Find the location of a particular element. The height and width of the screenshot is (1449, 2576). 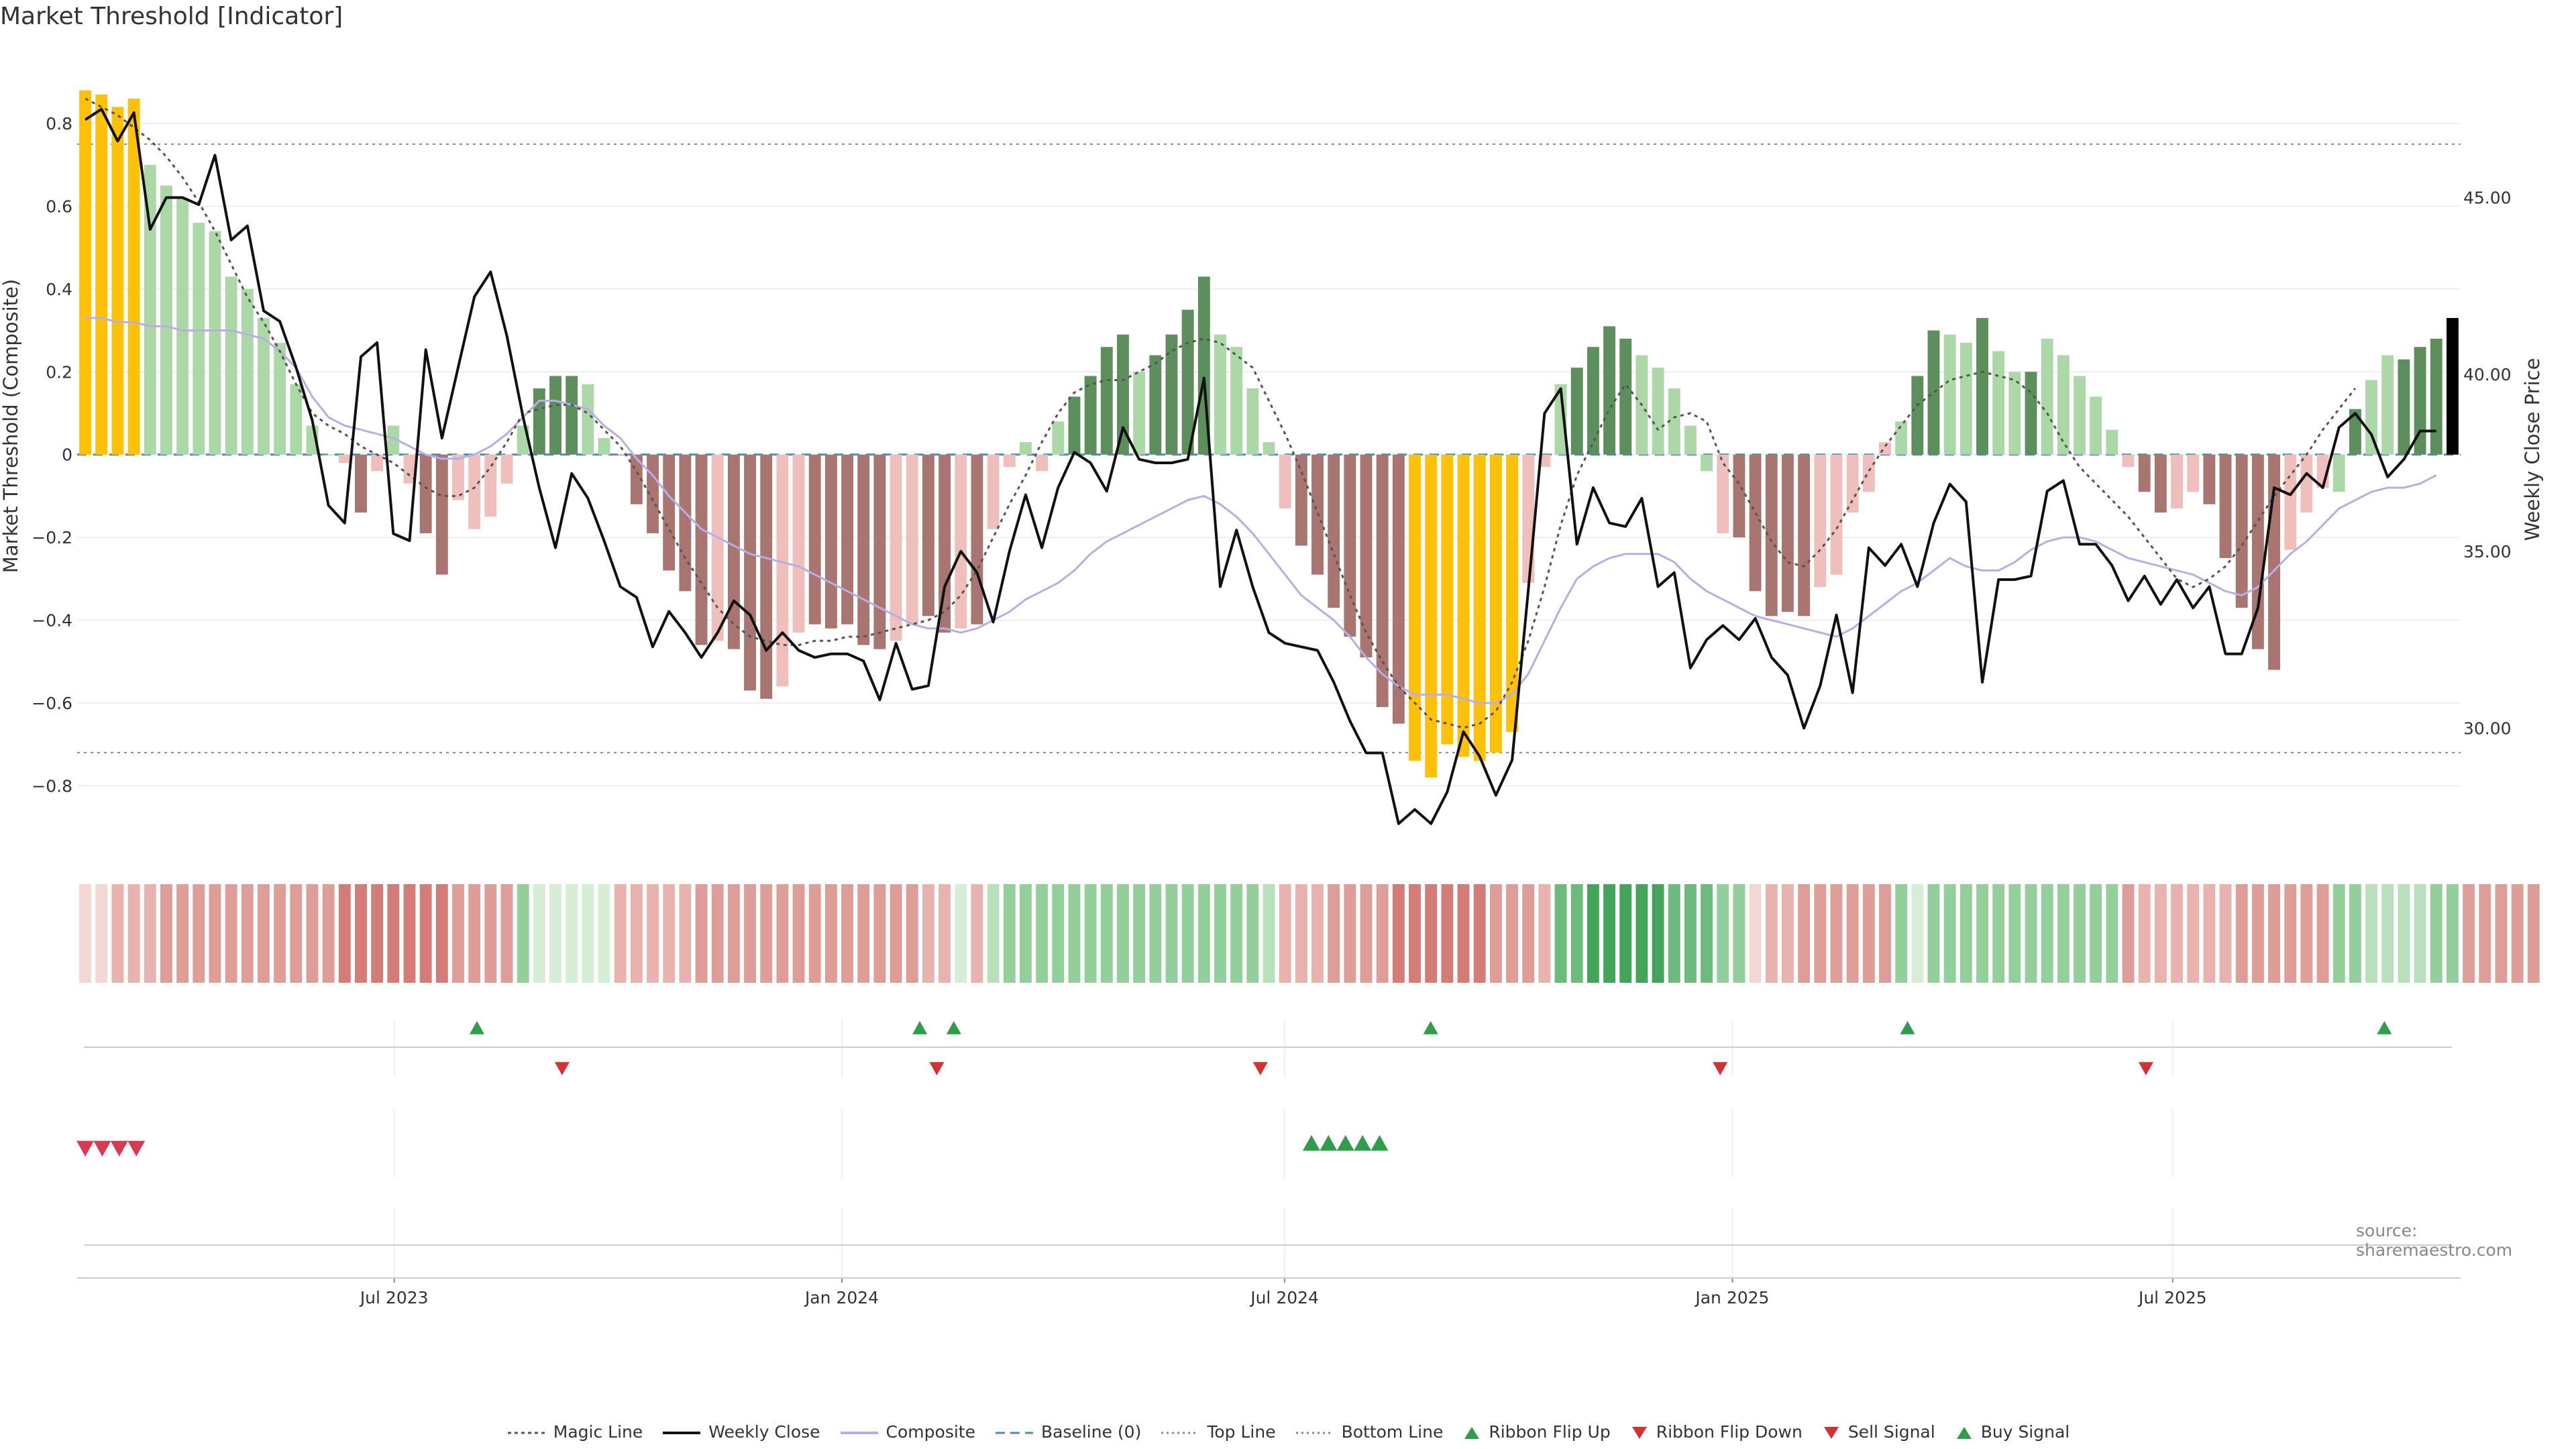

ribbon-flip-down-marker is located at coordinates (2145, 1068).